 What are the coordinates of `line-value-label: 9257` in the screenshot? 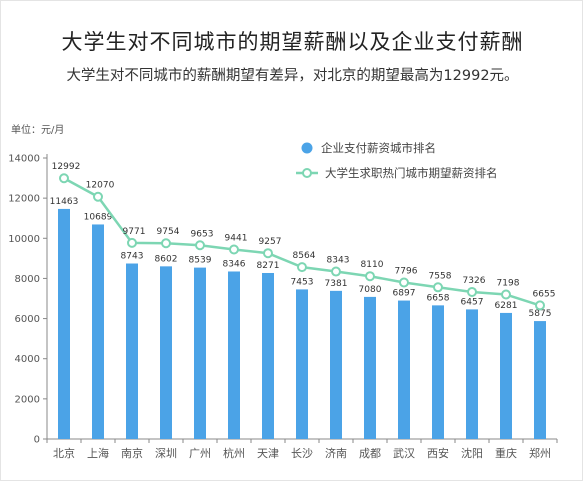 It's located at (270, 242).